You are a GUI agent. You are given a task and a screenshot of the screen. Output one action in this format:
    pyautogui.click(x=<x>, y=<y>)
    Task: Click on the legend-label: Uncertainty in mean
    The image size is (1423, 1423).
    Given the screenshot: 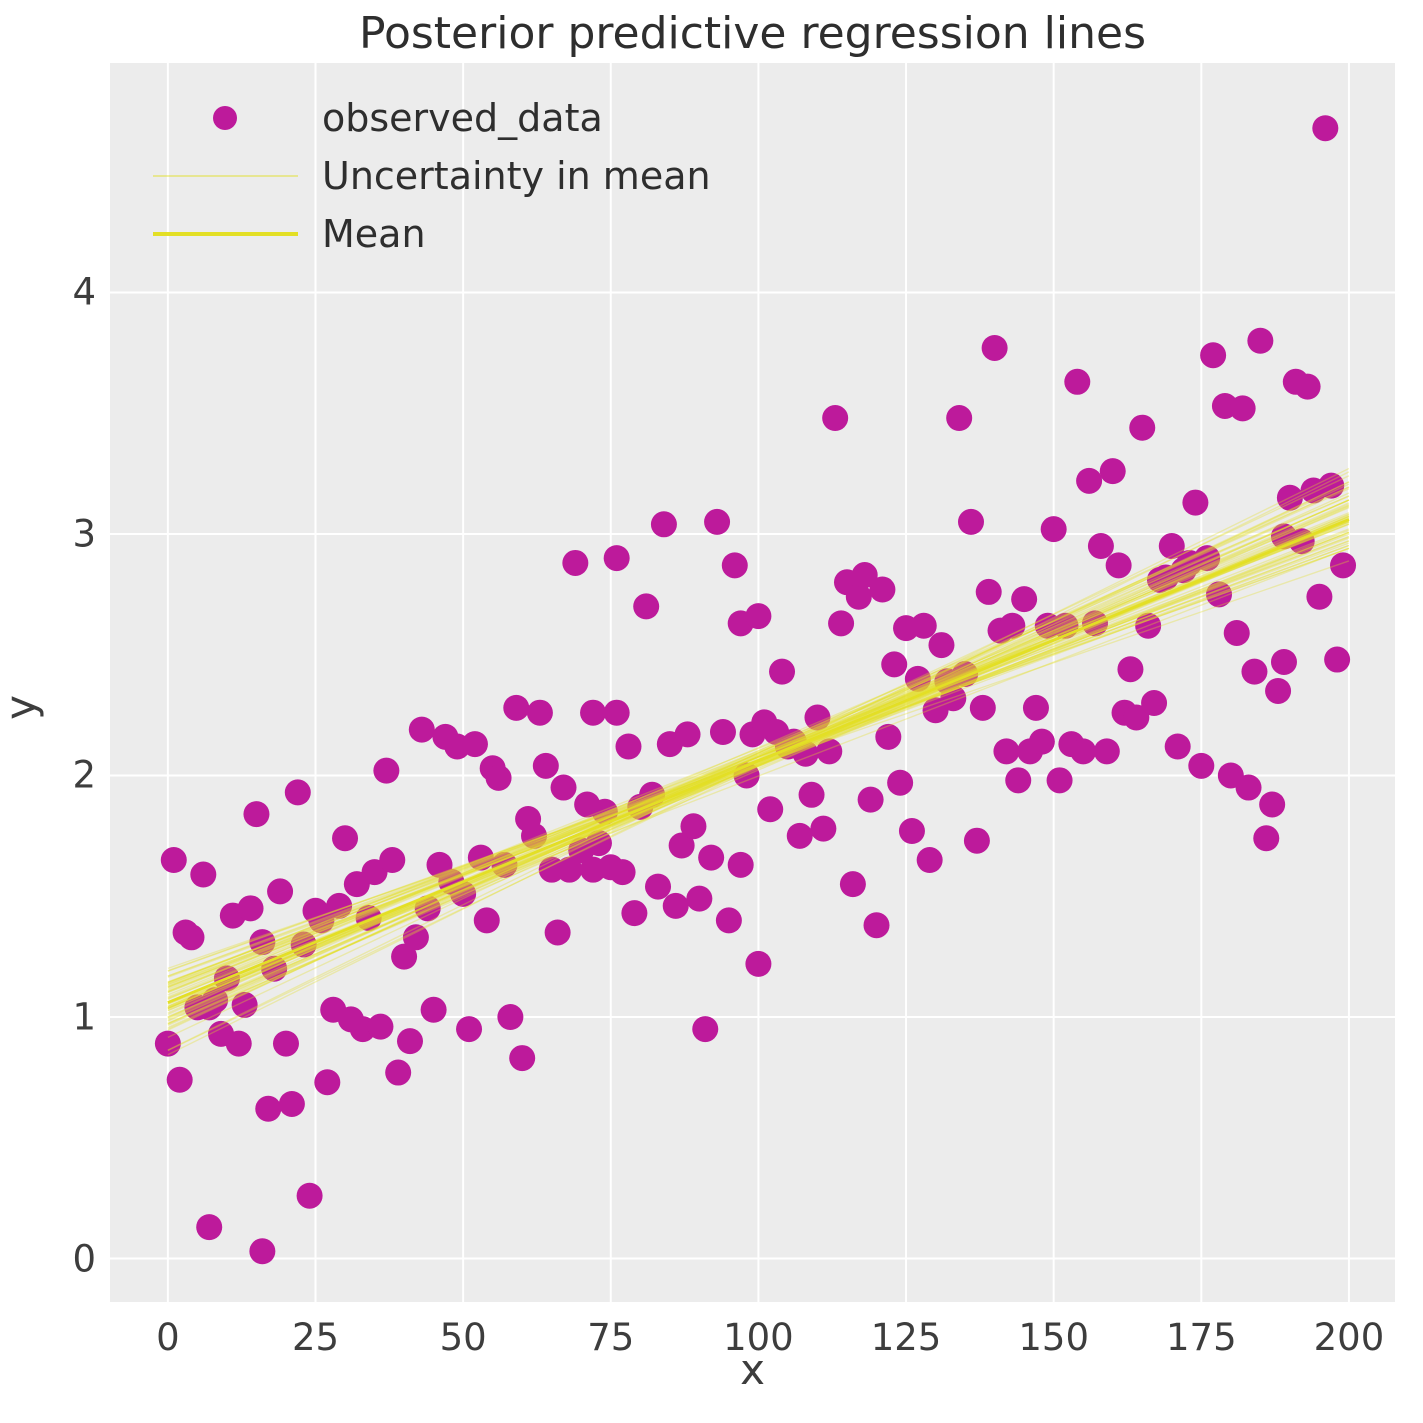 What is the action you would take?
    pyautogui.click(x=516, y=176)
    